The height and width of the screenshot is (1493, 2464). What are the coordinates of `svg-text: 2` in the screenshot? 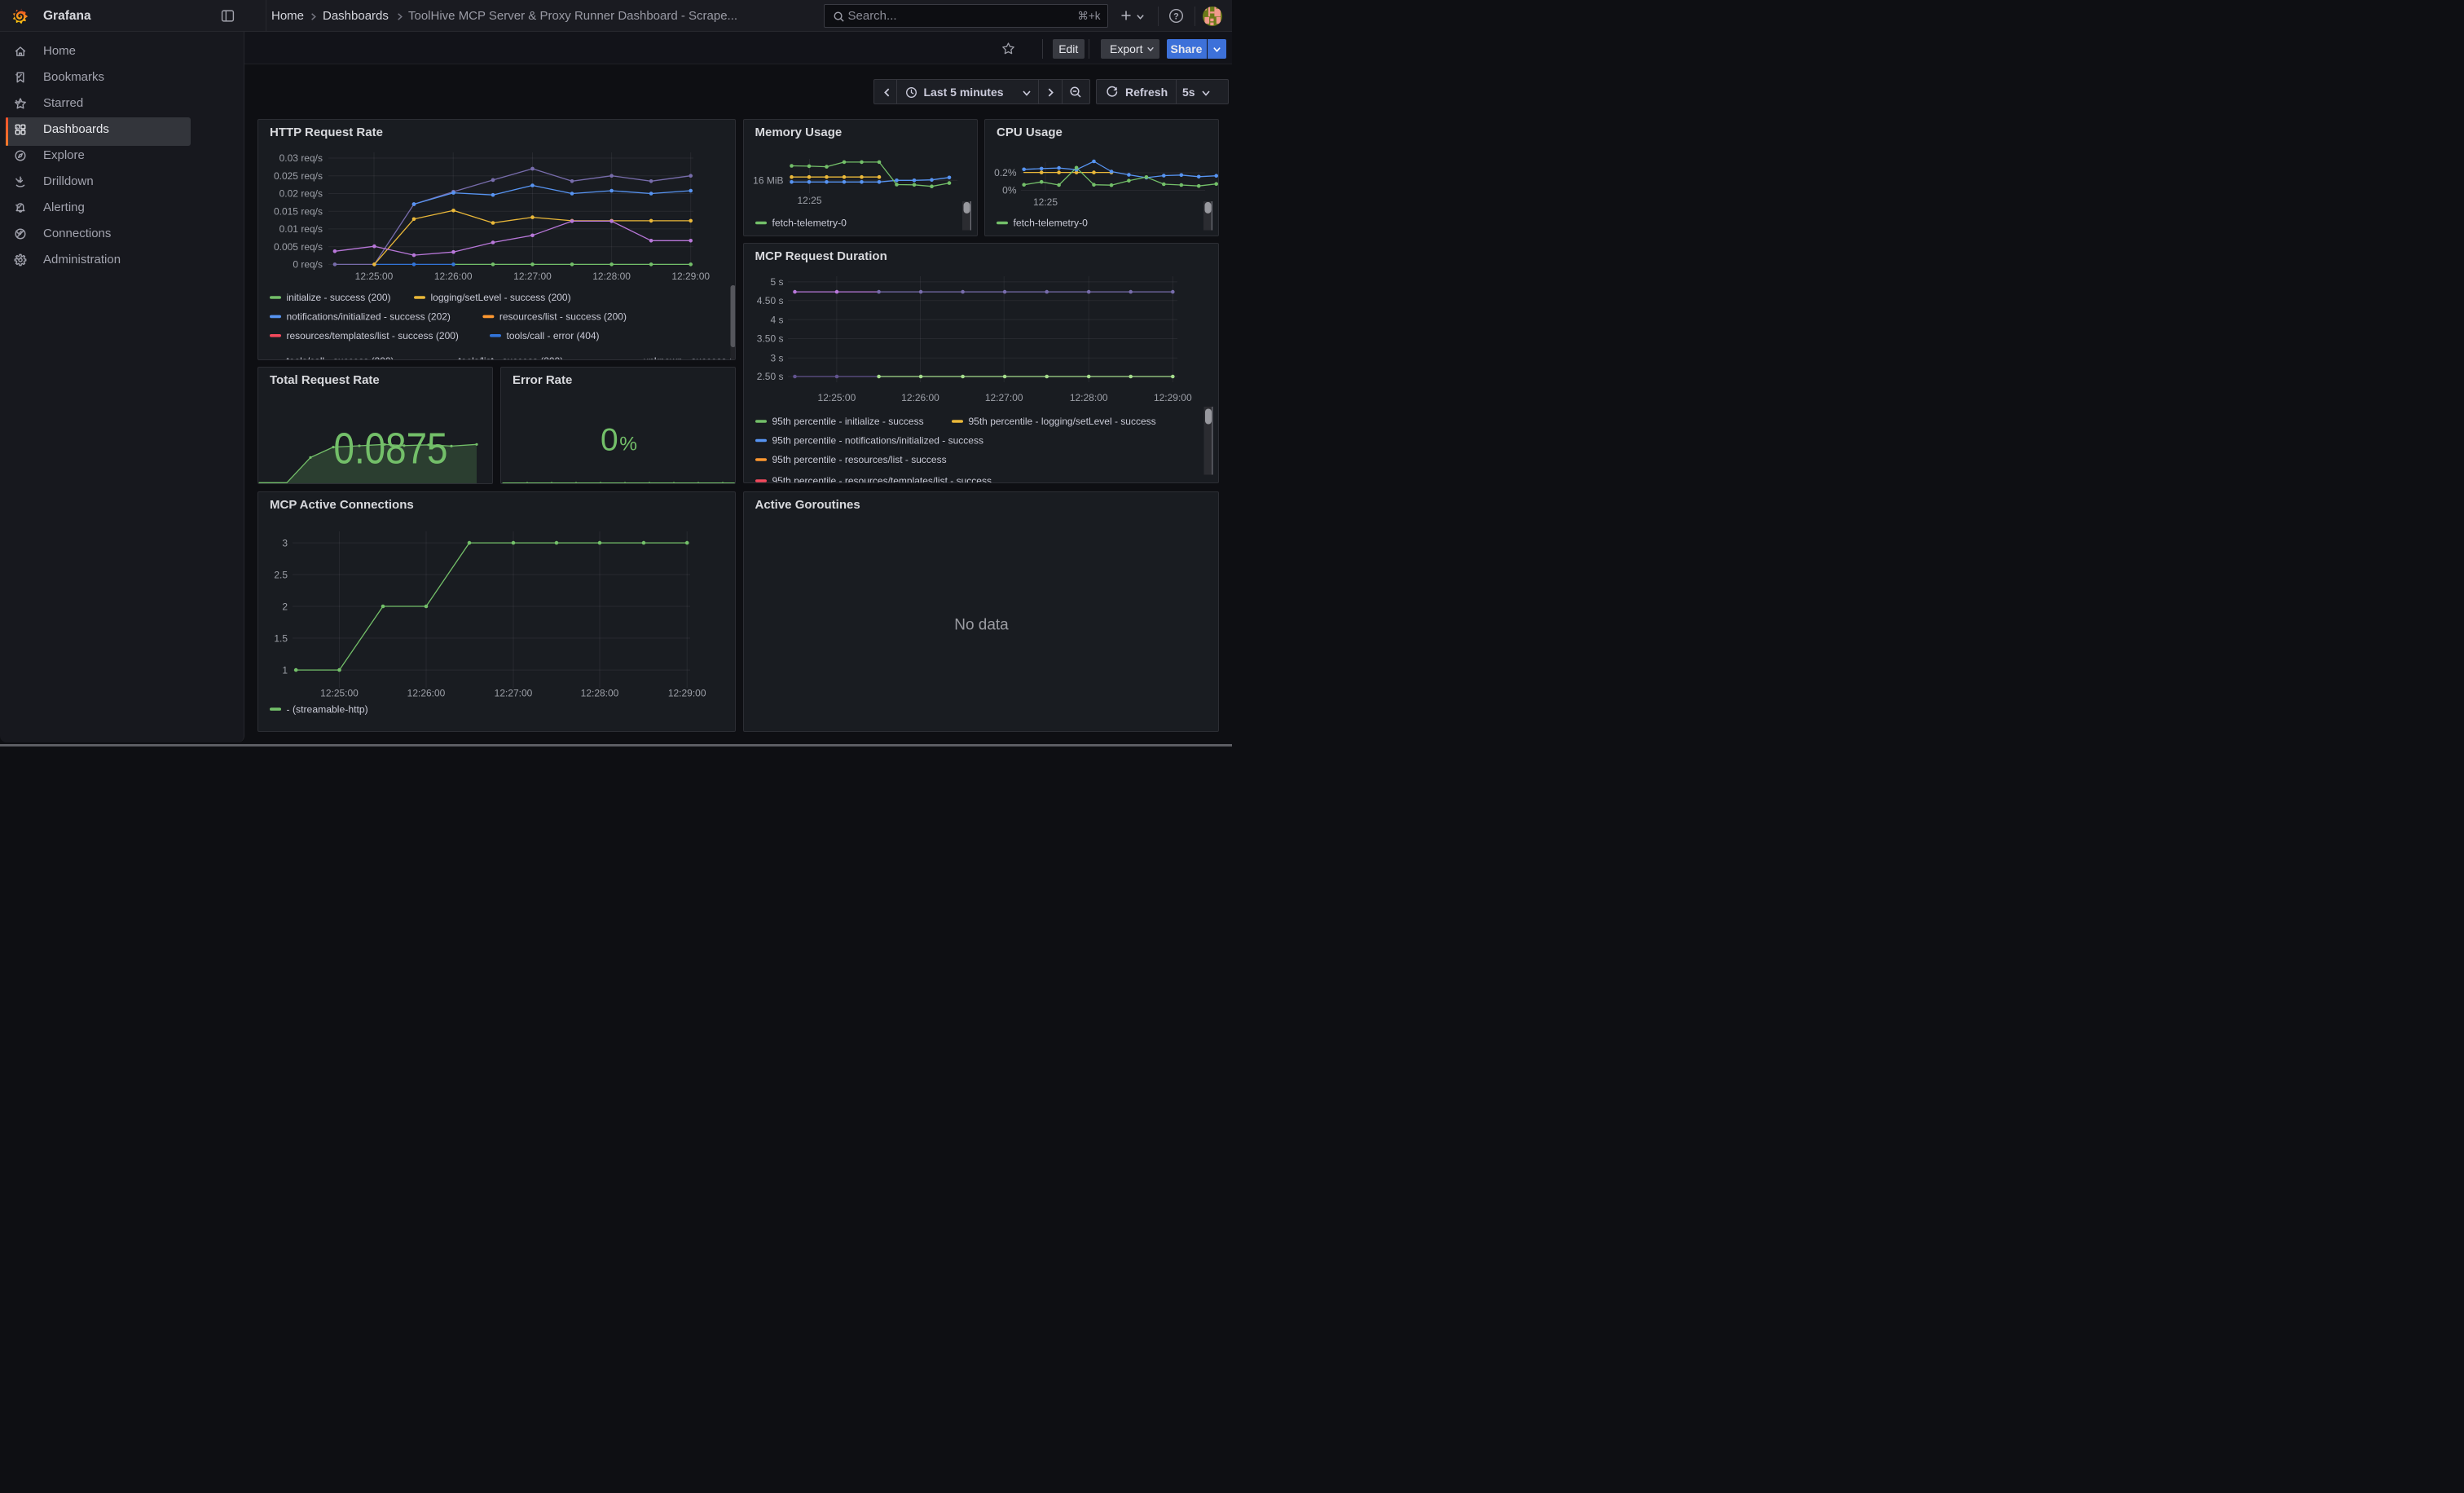 It's located at (285, 607).